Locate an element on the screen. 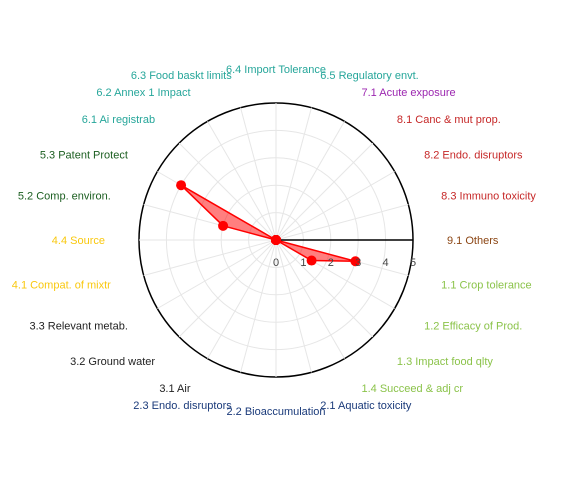 The image size is (581, 478). radial-tick-label: 2 is located at coordinates (331, 263).